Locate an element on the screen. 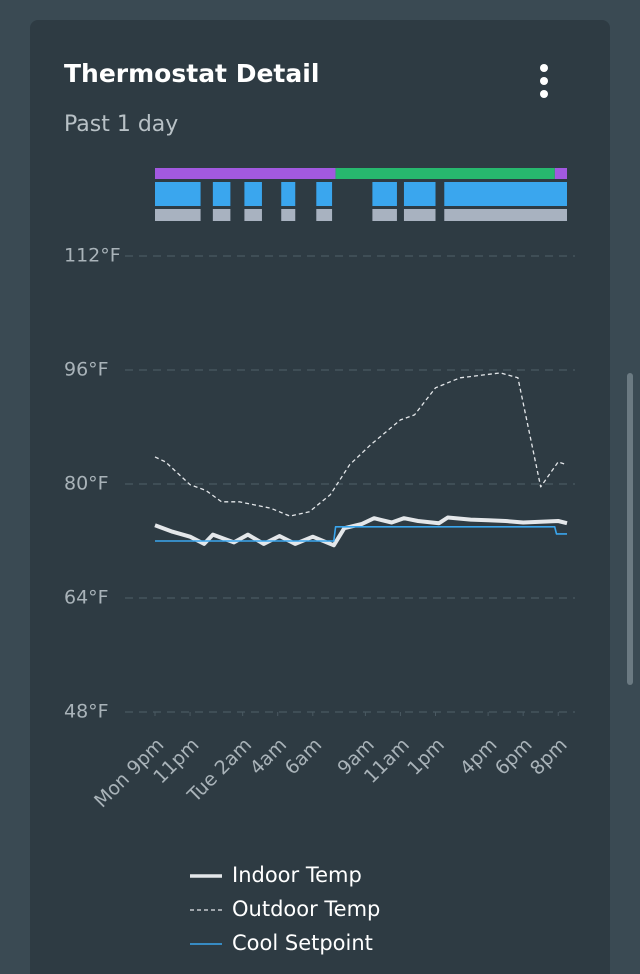 Image resolution: width=640 pixels, height=974 pixels. y-tick-label: 80°F is located at coordinates (86, 484).